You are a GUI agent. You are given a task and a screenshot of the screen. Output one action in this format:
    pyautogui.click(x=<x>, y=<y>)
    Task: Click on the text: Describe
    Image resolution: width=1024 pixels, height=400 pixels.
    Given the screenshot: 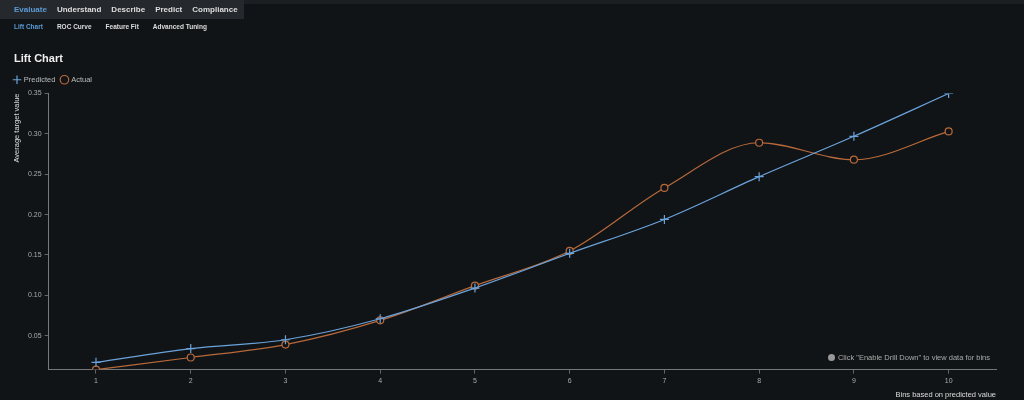 What is the action you would take?
    pyautogui.click(x=128, y=9)
    